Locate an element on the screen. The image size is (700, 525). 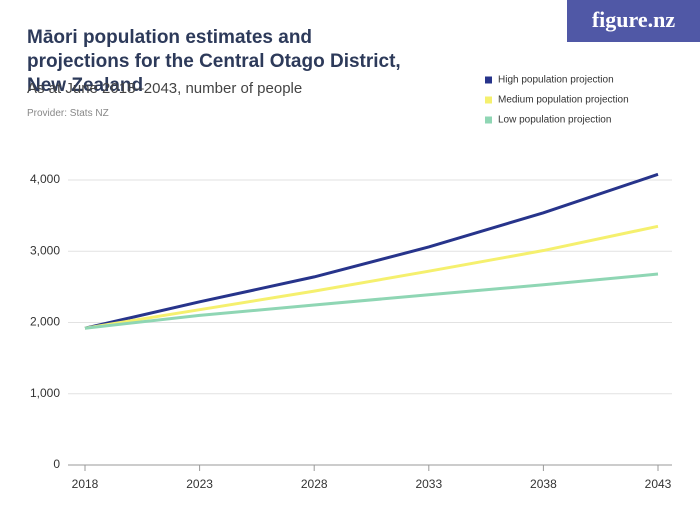
series-line is located at coordinates (371, 301).